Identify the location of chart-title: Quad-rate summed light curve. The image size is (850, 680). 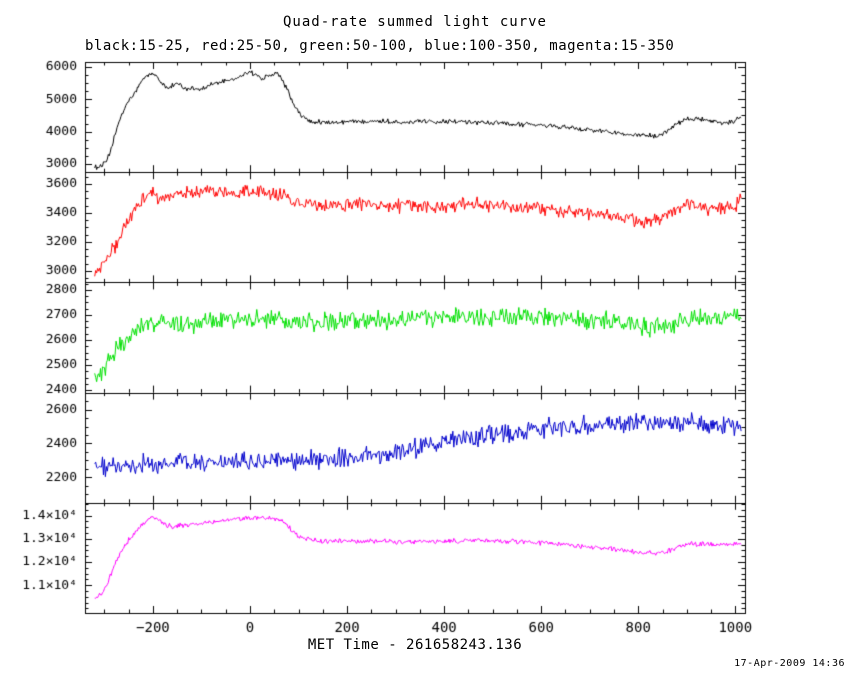
(414, 22).